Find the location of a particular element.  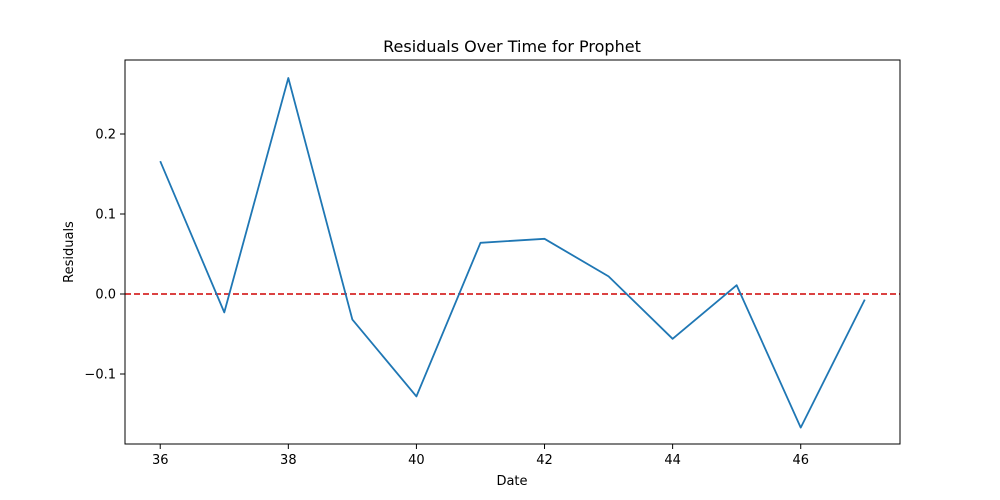

chart-title: Residuals Over Time for Prophet is located at coordinates (512, 46).